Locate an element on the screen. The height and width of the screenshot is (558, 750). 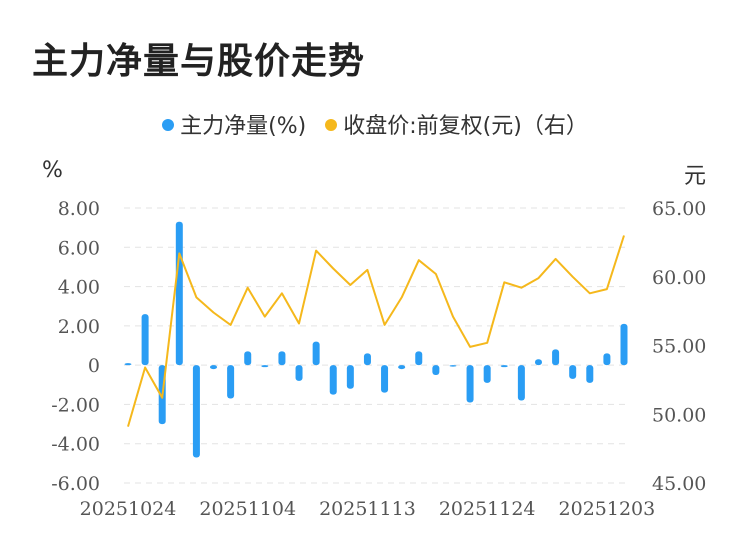
legend-label-net-flow: 主力净量(%) is located at coordinates (243, 126).